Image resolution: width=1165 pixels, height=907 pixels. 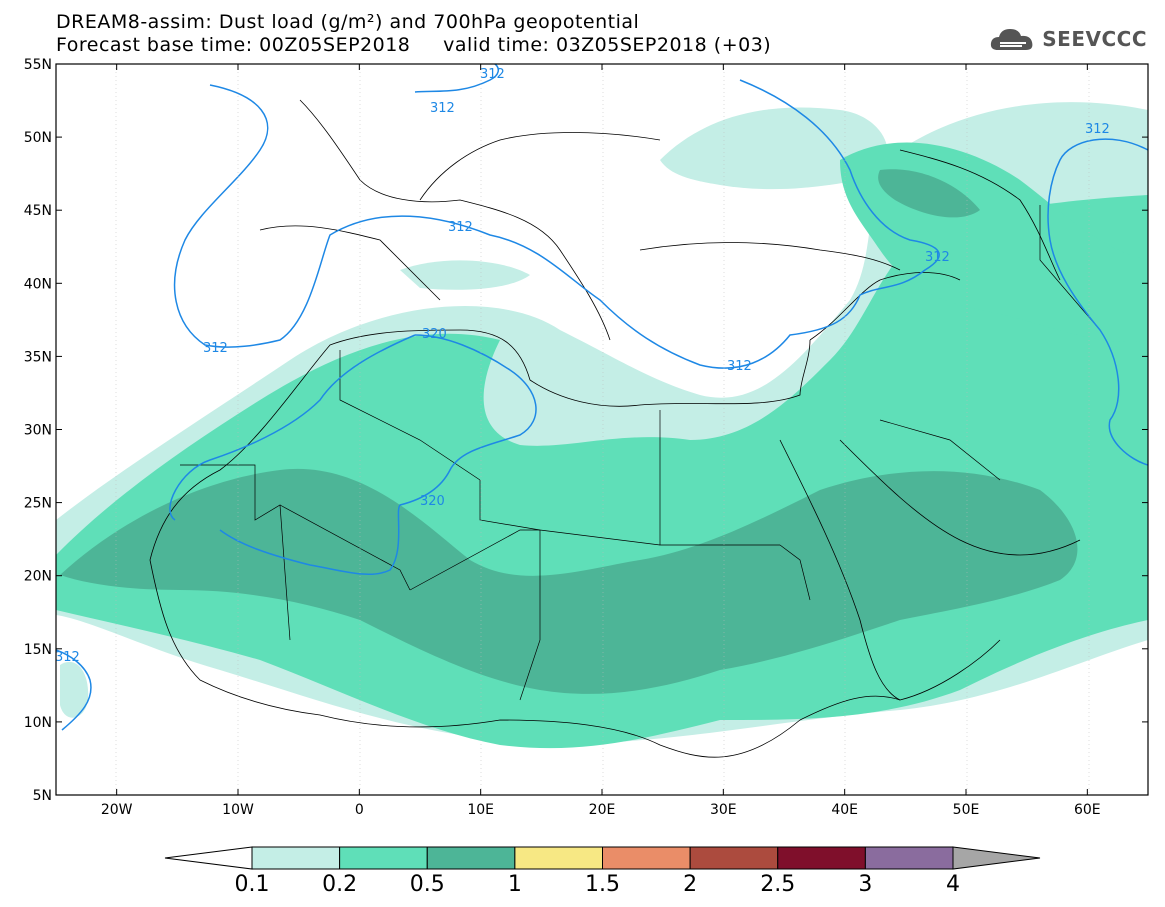 What do you see at coordinates (238, 810) in the screenshot?
I see `lon-tick-label: 10W` at bounding box center [238, 810].